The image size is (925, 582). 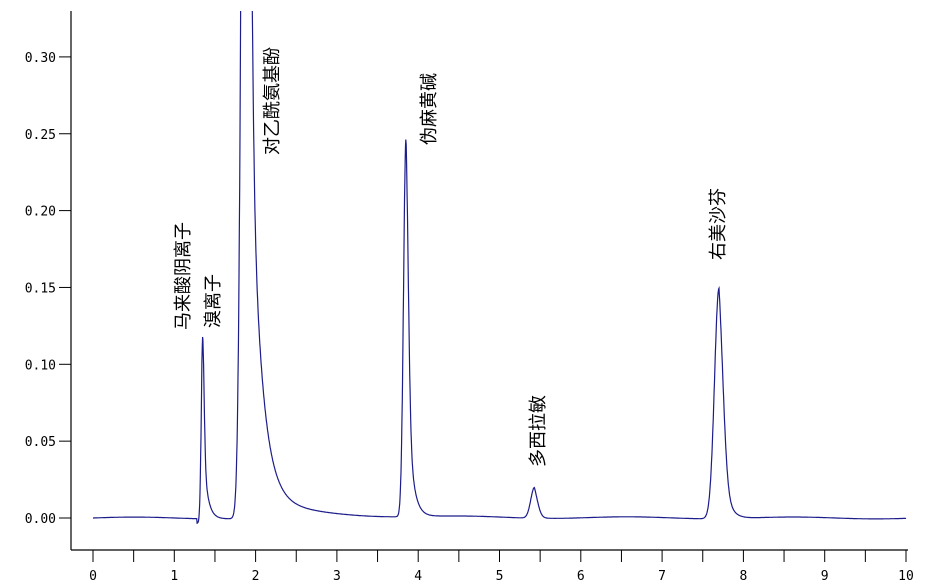 What do you see at coordinates (337, 575) in the screenshot?
I see `x-tick-label: 3` at bounding box center [337, 575].